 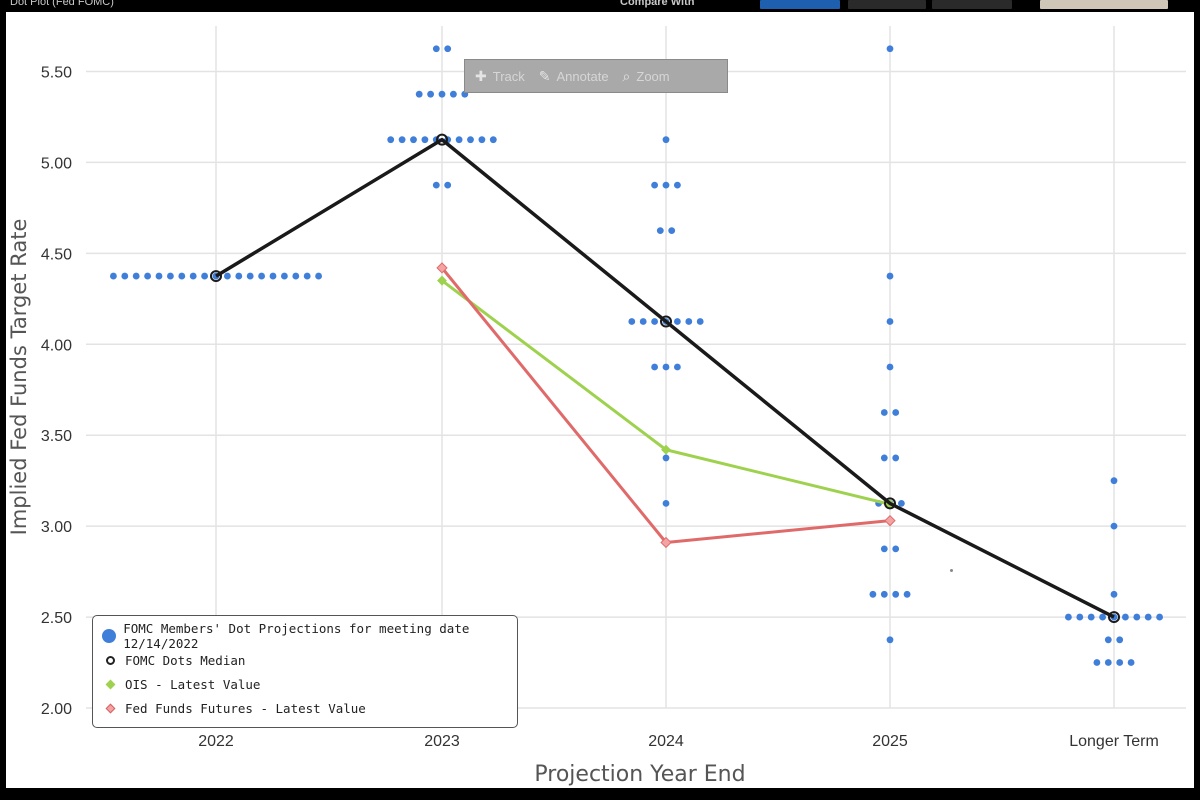 What do you see at coordinates (887, 4) in the screenshot?
I see `compare-previous-button` at bounding box center [887, 4].